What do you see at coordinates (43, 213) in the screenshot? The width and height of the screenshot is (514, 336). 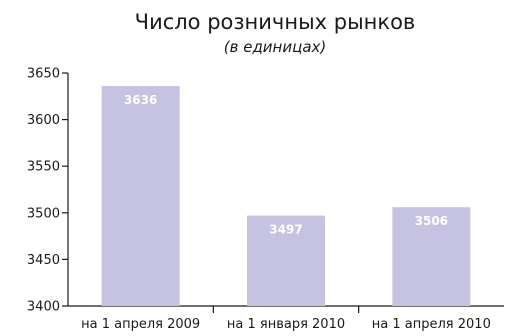 I see `y-tick-label: 3500` at bounding box center [43, 213].